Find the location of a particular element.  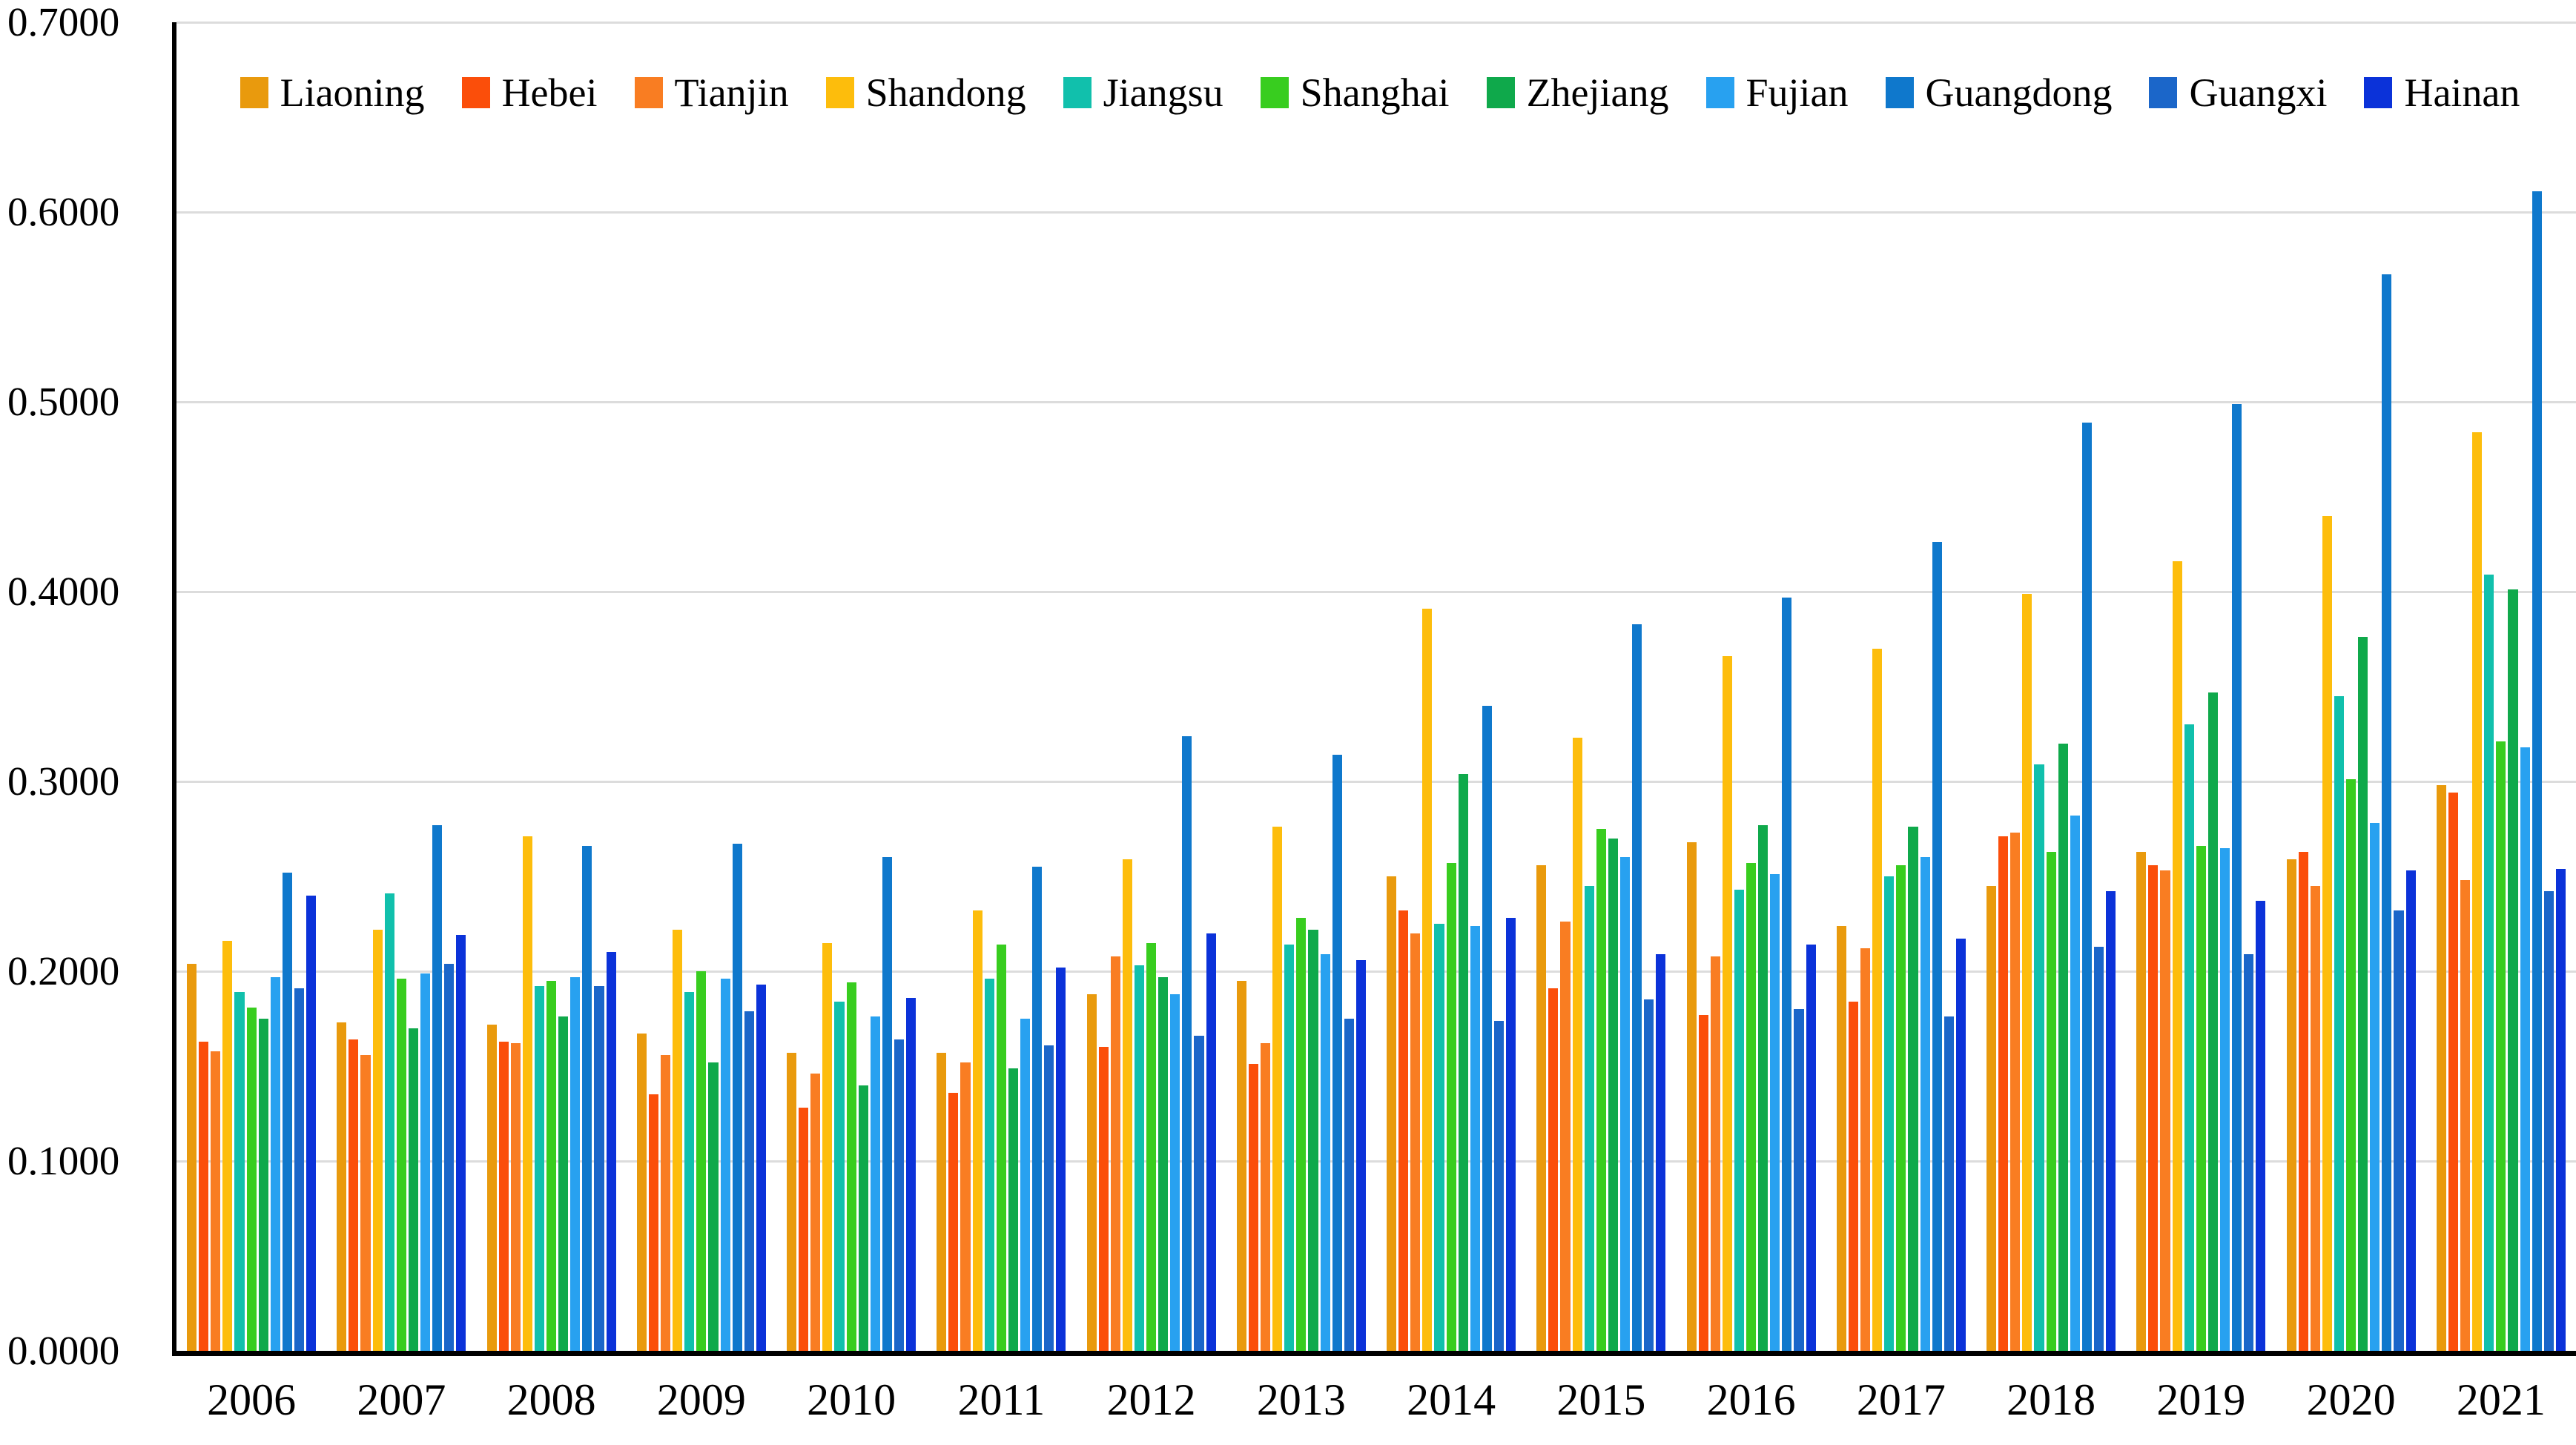

bar-shanghai-2019 is located at coordinates (2201, 1098).